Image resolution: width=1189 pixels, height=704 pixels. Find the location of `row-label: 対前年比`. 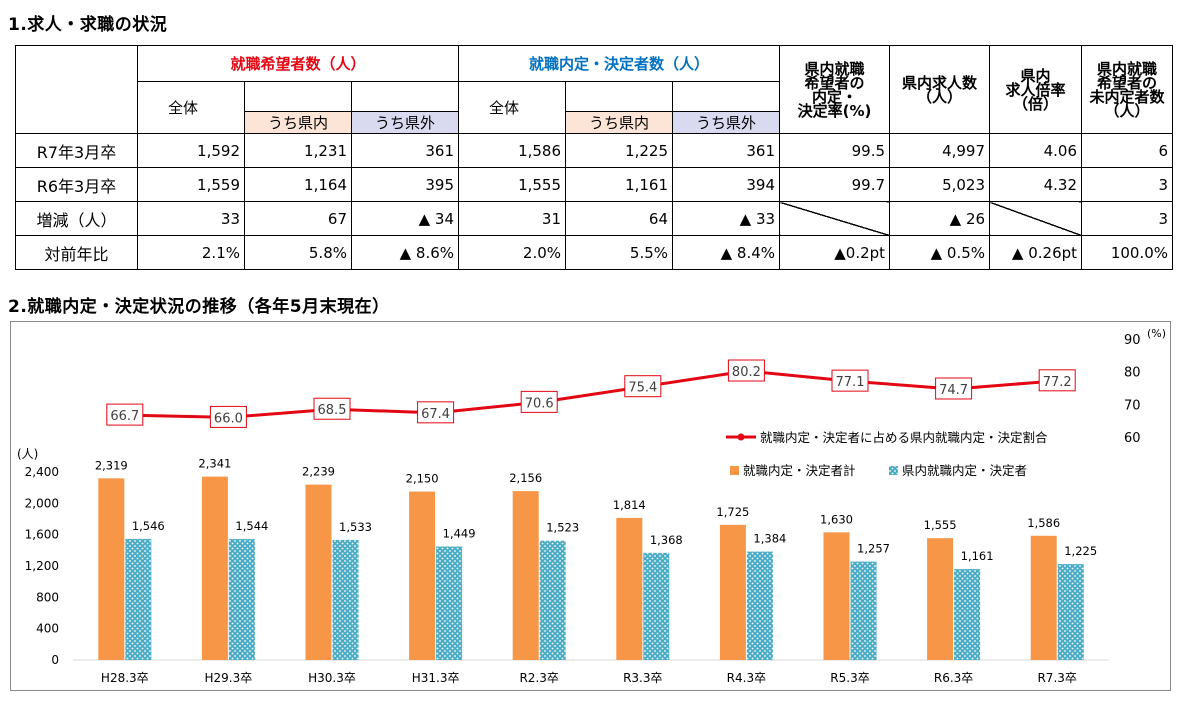

row-label: 対前年比 is located at coordinates (76, 252).